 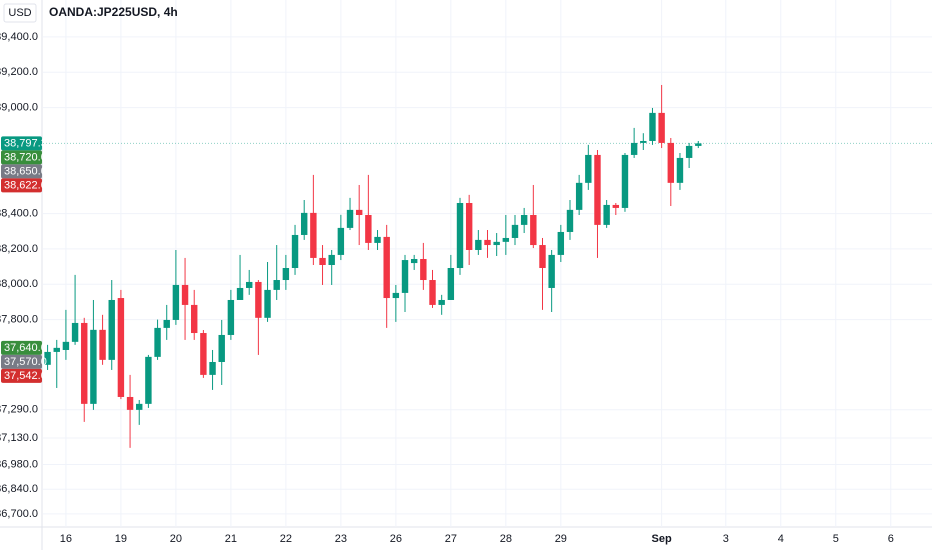 I want to click on y-tick-label: 36,980.0, so click(x=19, y=464).